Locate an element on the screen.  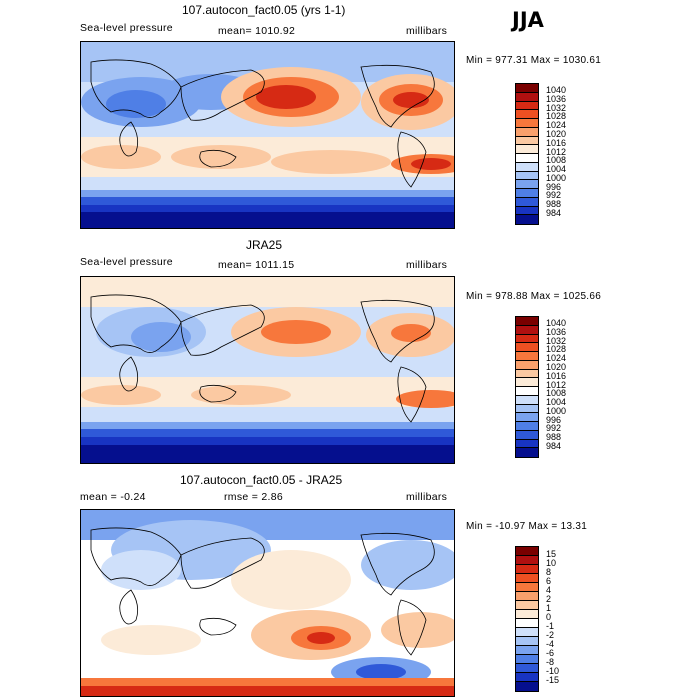
contour-map-model is located at coordinates (267, 135).